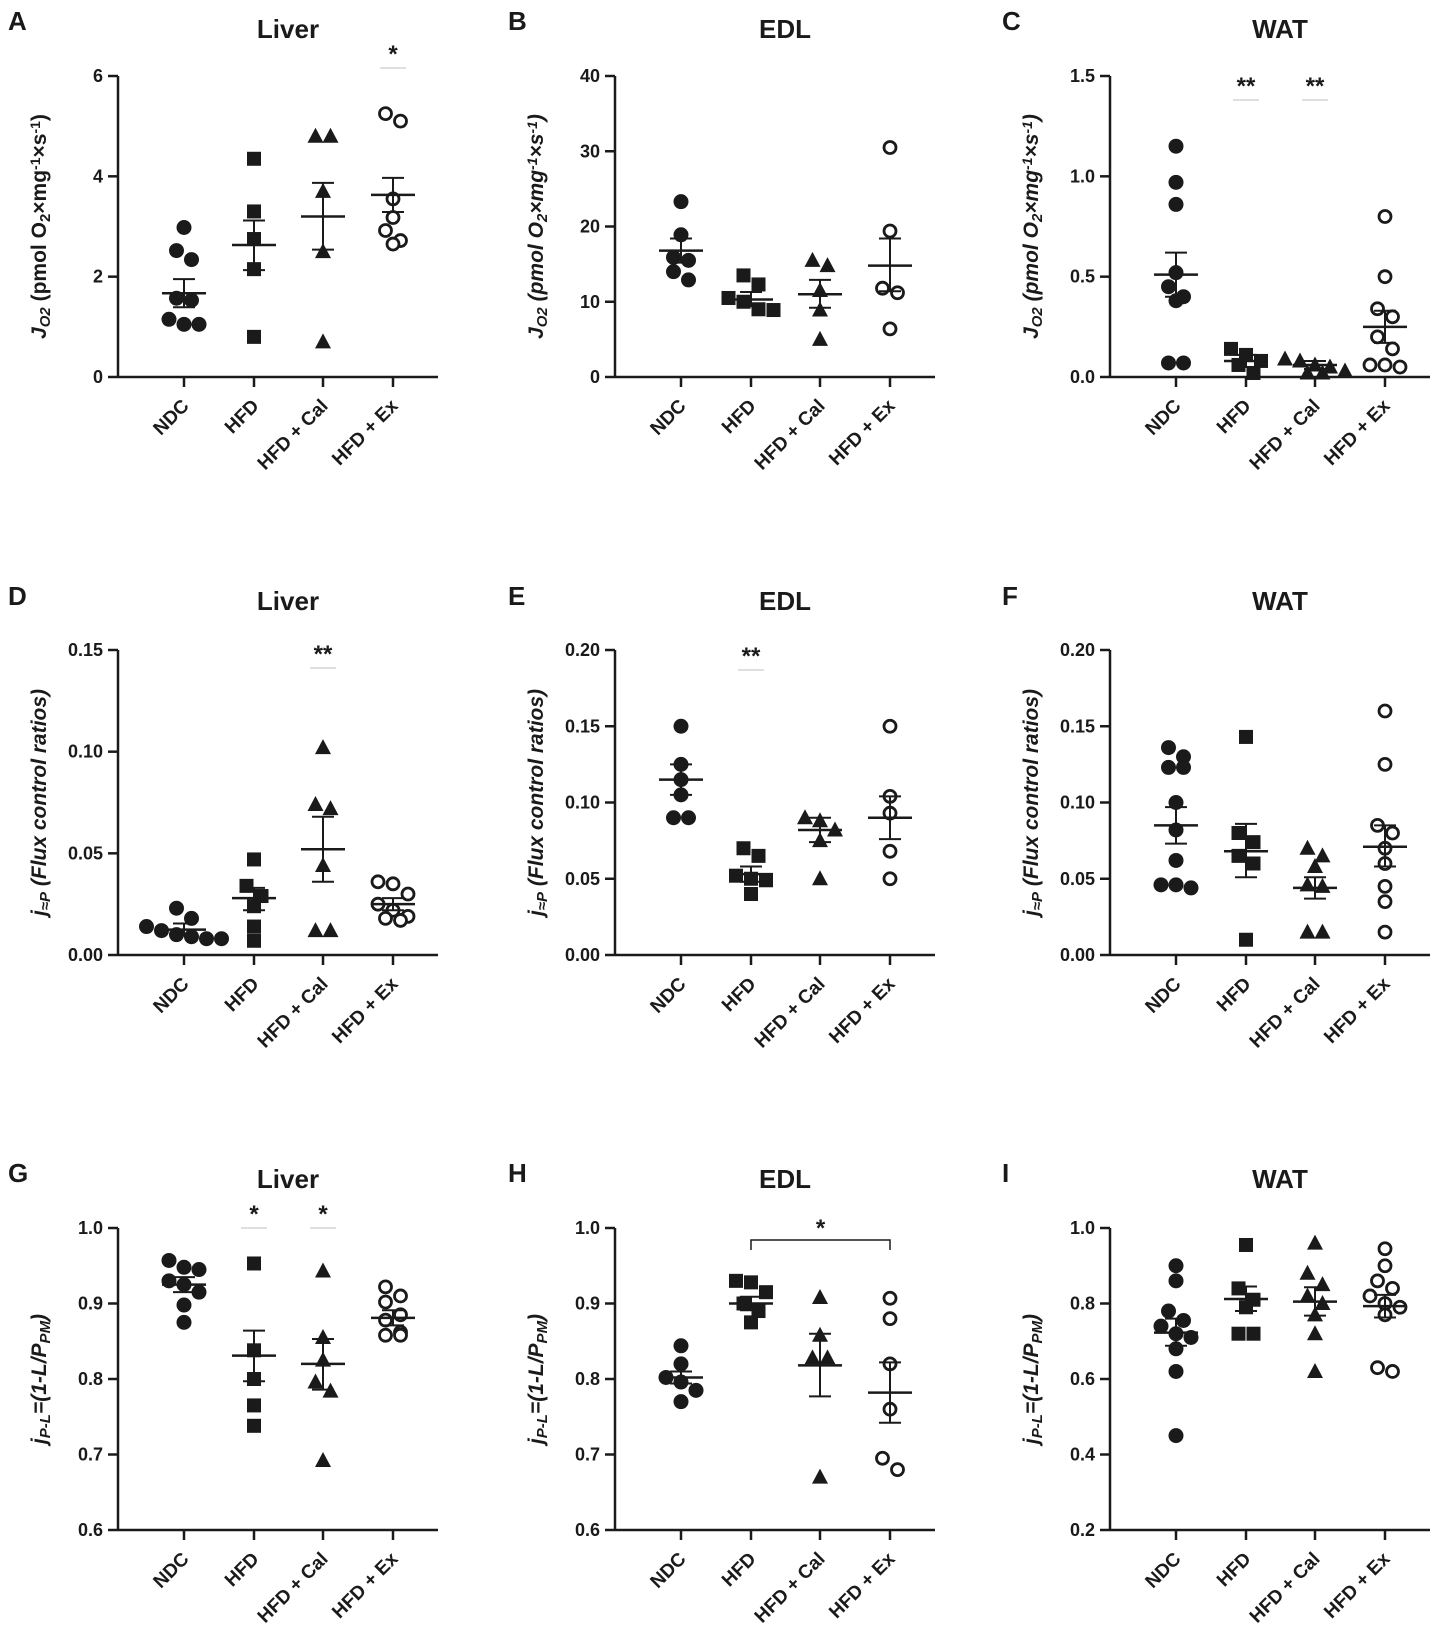  Describe the element at coordinates (1082, 76) in the screenshot. I see `y-tick-label: 1.5` at that location.